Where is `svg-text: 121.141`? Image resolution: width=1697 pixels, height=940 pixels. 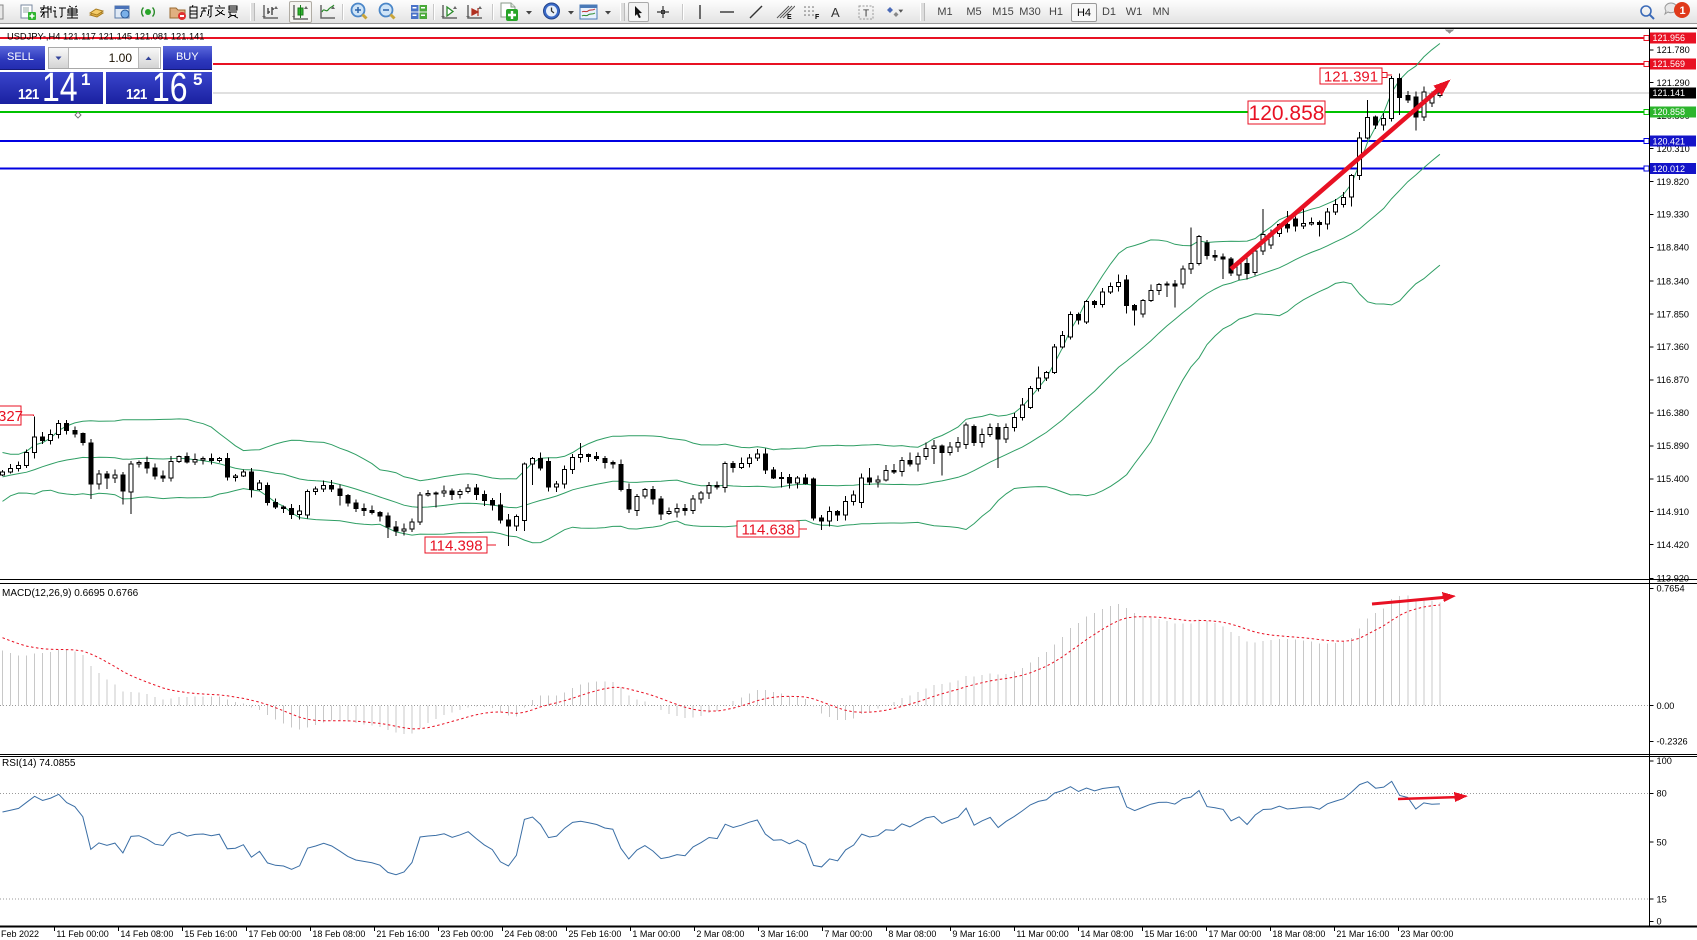 svg-text: 121.141 is located at coordinates (1669, 93).